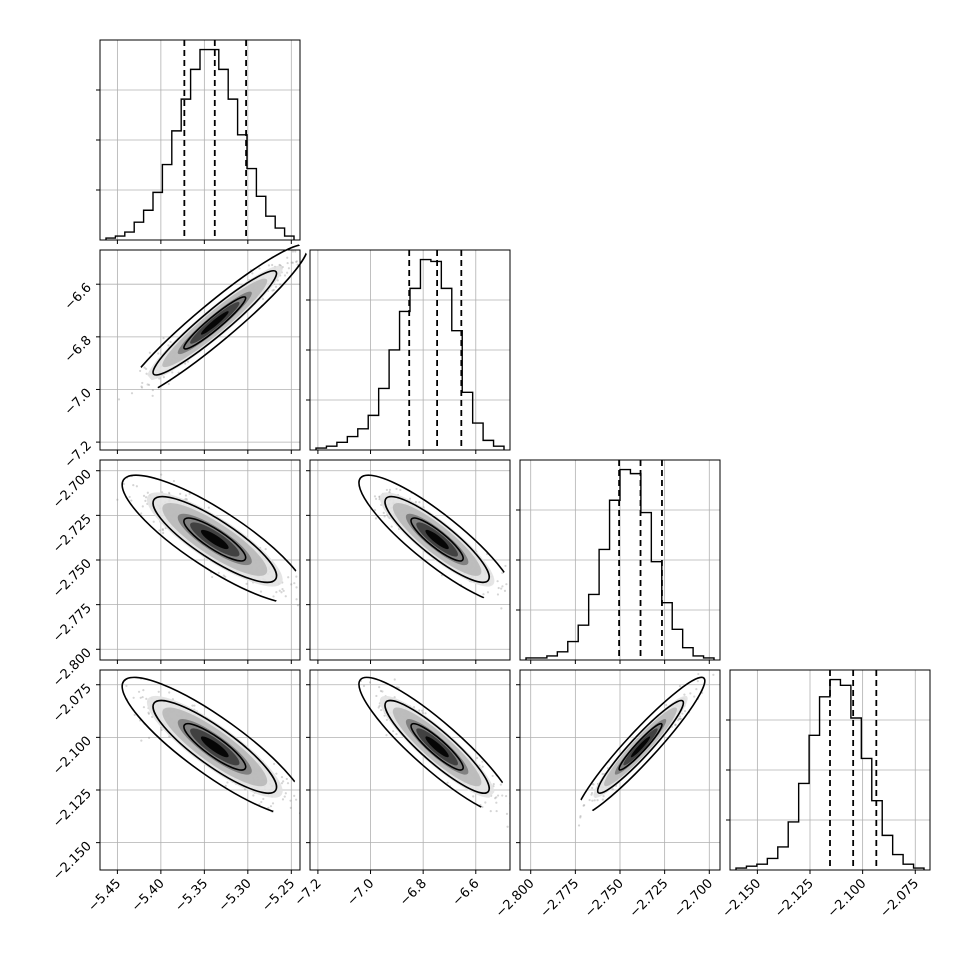 The width and height of the screenshot is (970, 970). Describe the element at coordinates (794, 898) in the screenshot. I see `x-tick-label-3-1: −2.125` at that location.